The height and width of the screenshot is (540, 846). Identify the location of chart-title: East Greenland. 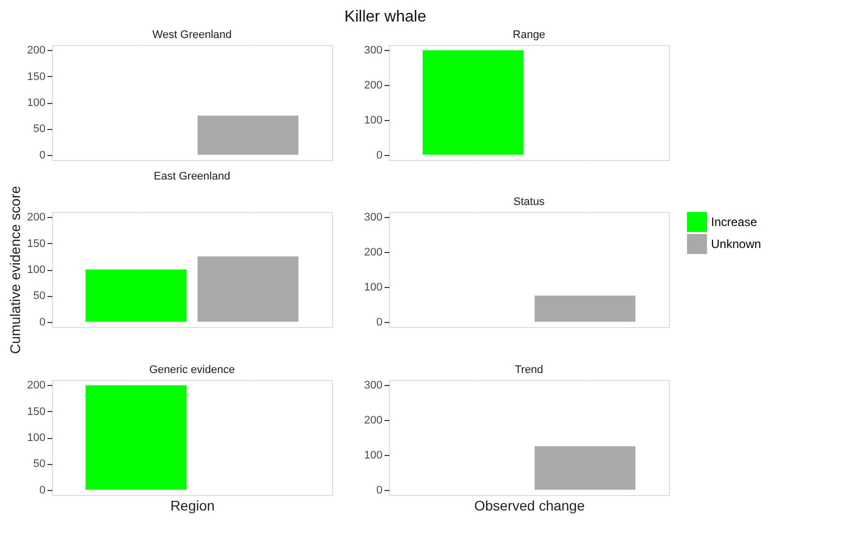
(192, 176).